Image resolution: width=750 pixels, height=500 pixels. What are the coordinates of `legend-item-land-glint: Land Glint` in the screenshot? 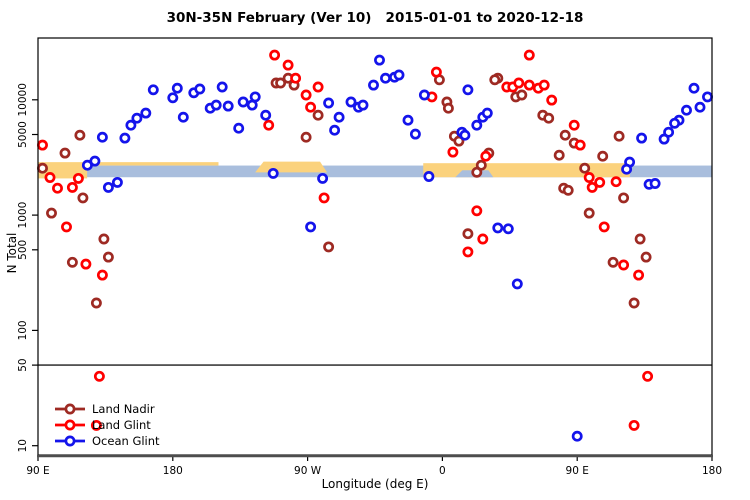 It's located at (103, 425).